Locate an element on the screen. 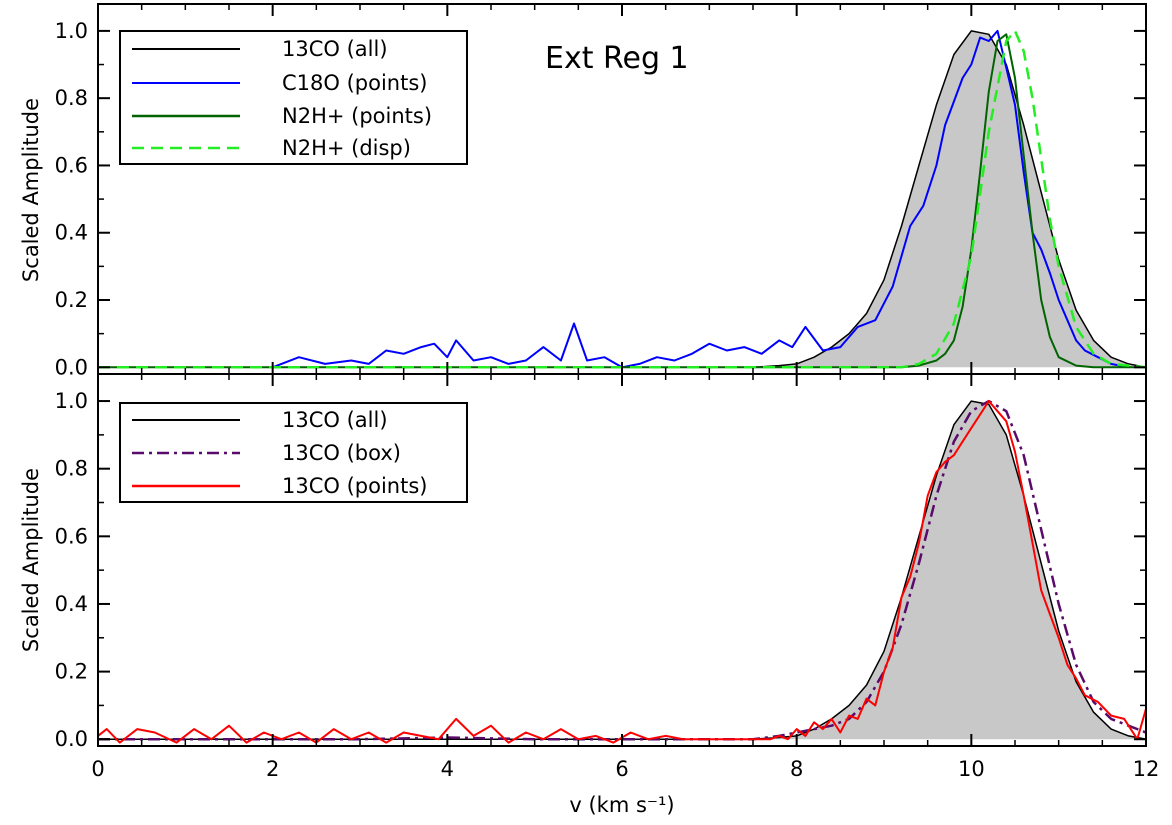 The height and width of the screenshot is (825, 1172). bottom-legend: 13CO (all) 13CO (box) 13CO (points) is located at coordinates (293, 452).